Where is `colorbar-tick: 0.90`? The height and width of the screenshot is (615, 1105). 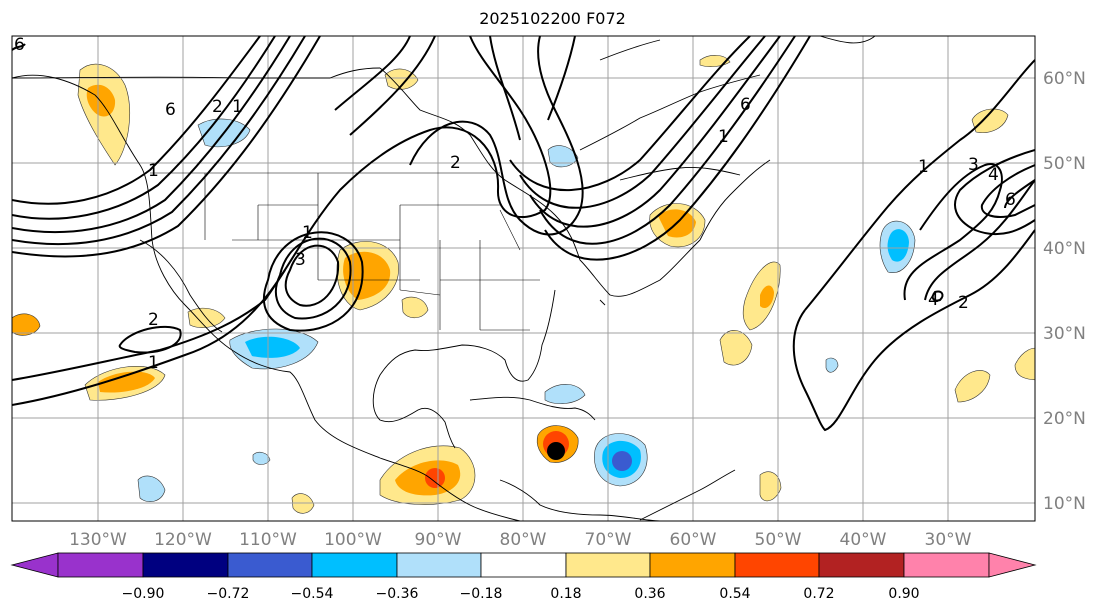 colorbar-tick: 0.90 is located at coordinates (903, 594).